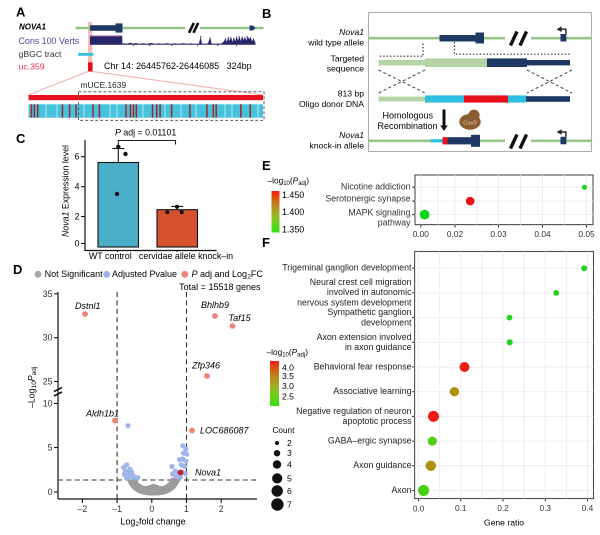 This screenshot has height=535, width=600. What do you see at coordinates (361, 282) in the screenshot?
I see `svg-text: Neural crest cell migration` at bounding box center [361, 282].